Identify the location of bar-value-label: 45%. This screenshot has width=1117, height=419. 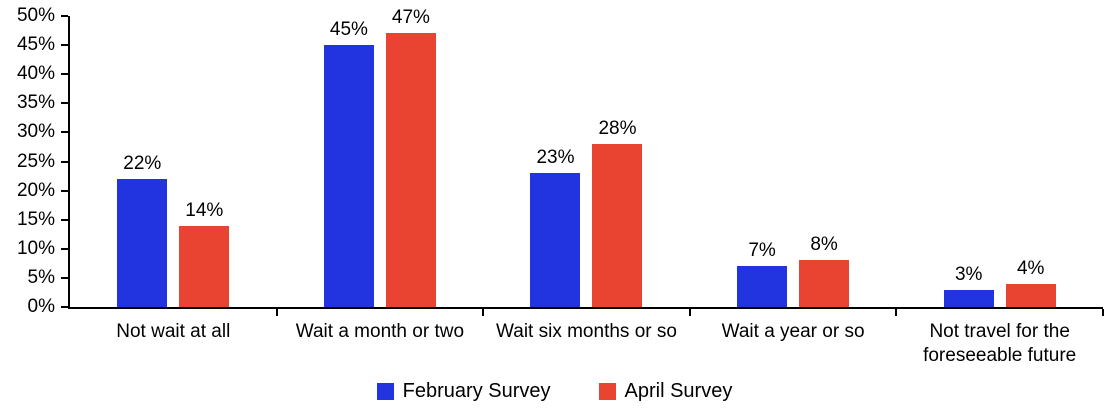
(348, 30).